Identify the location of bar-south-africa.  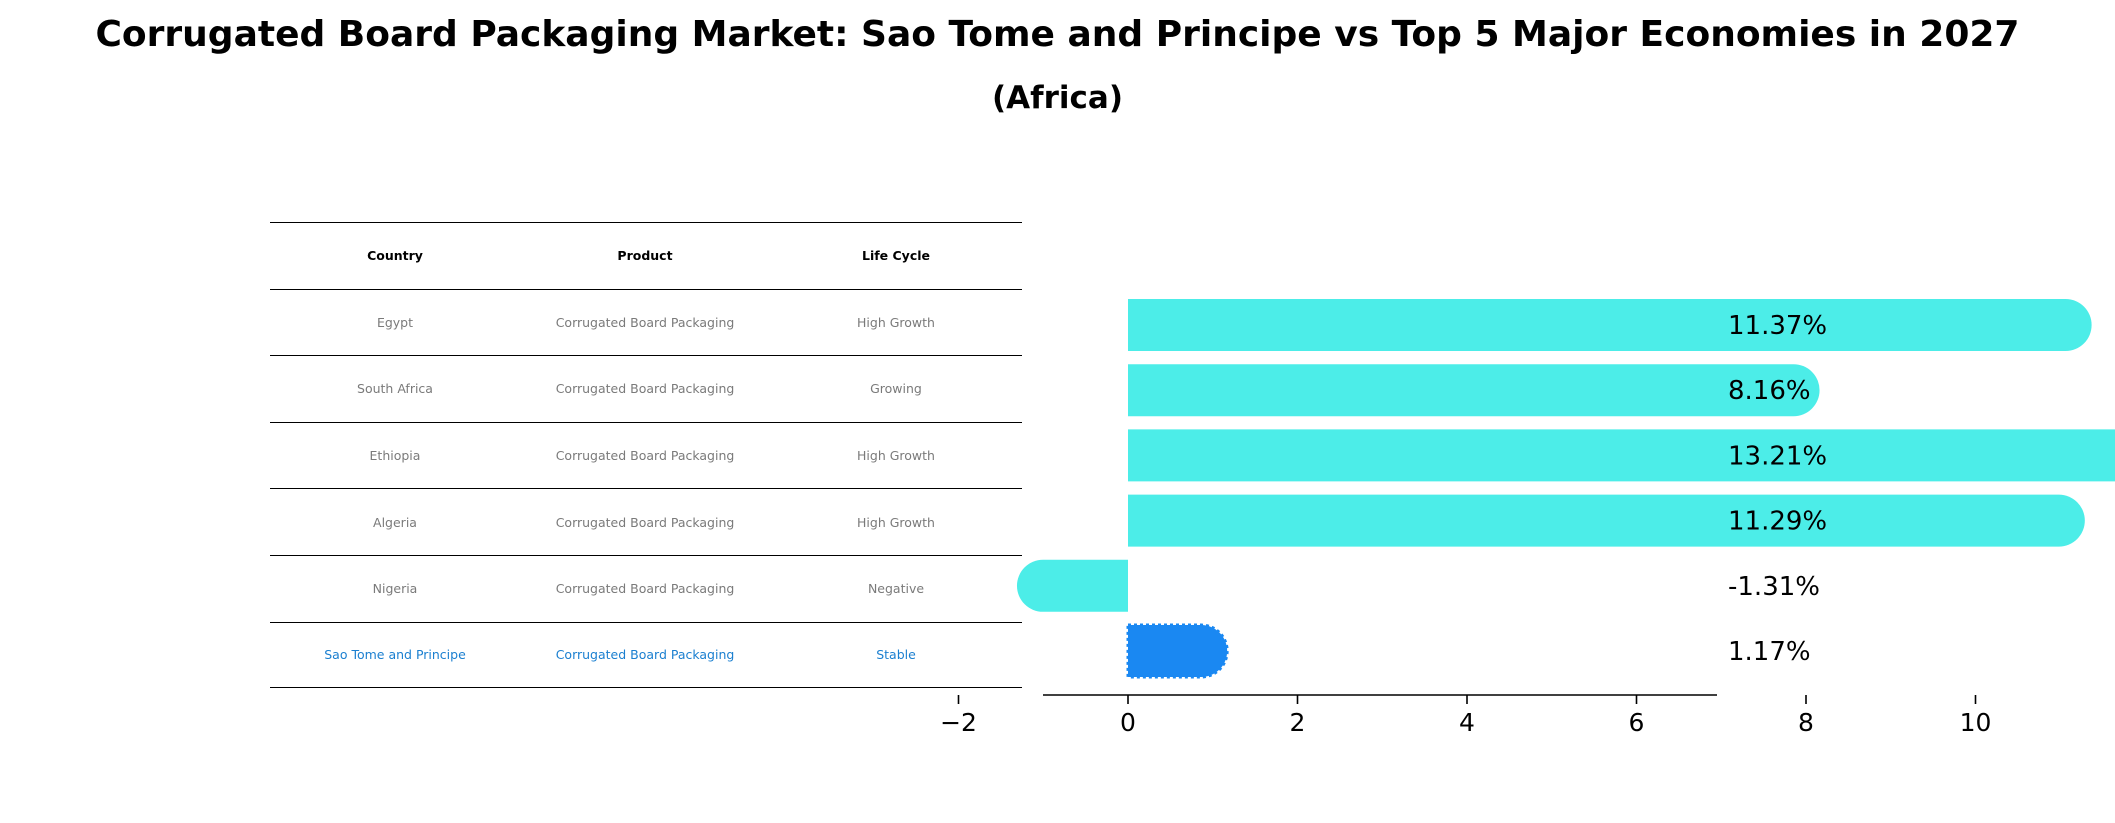
(1474, 390).